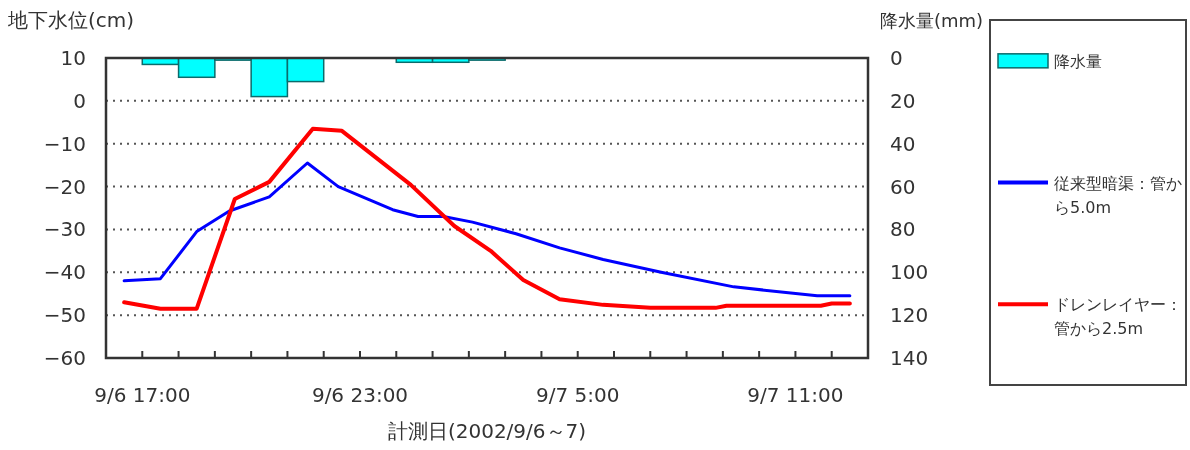  What do you see at coordinates (932, 20) in the screenshot?
I see `y2-axis-title: 降水量(mm)` at bounding box center [932, 20].